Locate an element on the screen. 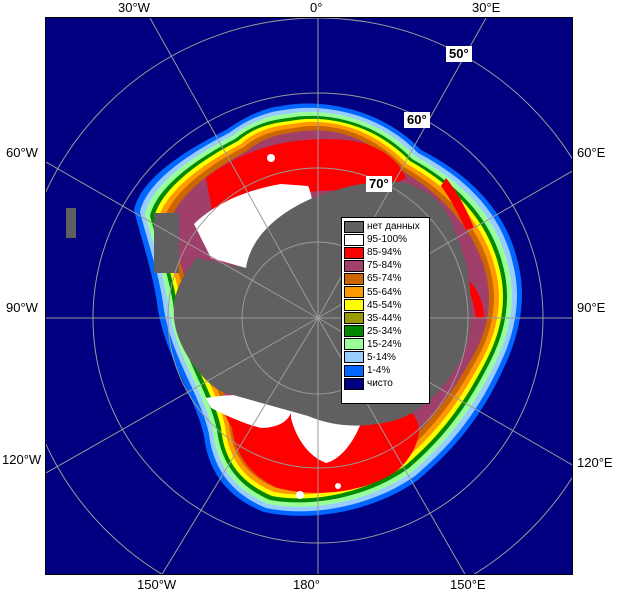 The height and width of the screenshot is (594, 617). legend-item: 35-44% is located at coordinates (385, 318).